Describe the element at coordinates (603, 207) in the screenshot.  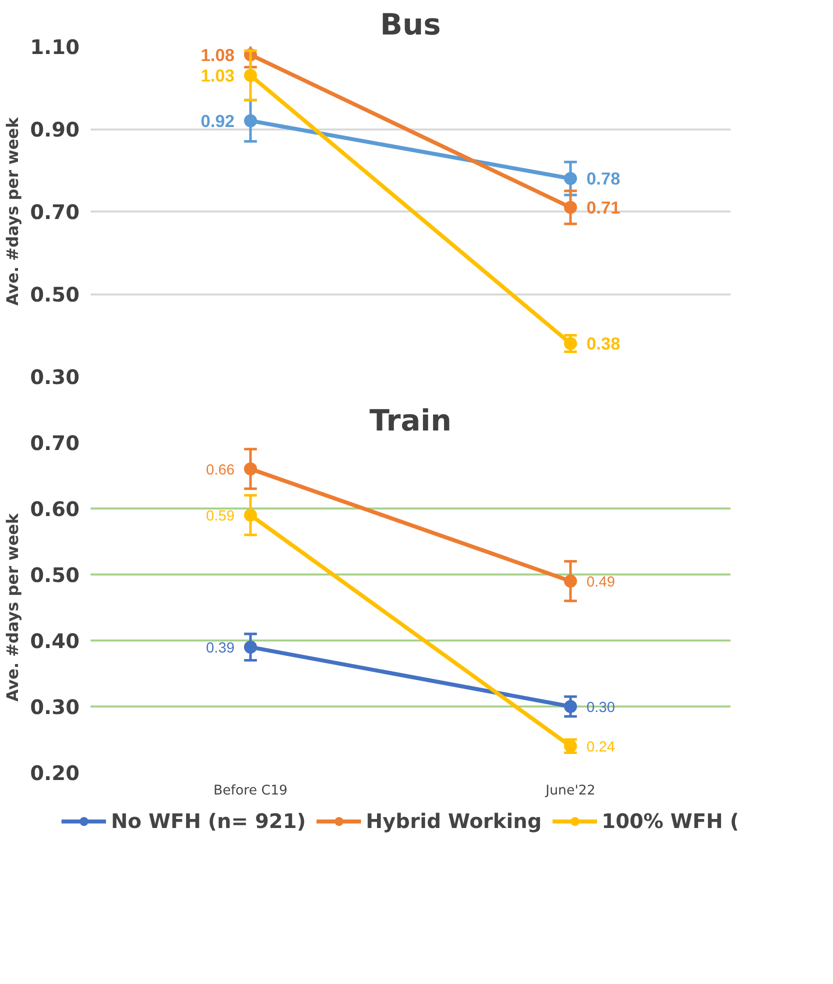
I see `data-label: 0.71` at that location.